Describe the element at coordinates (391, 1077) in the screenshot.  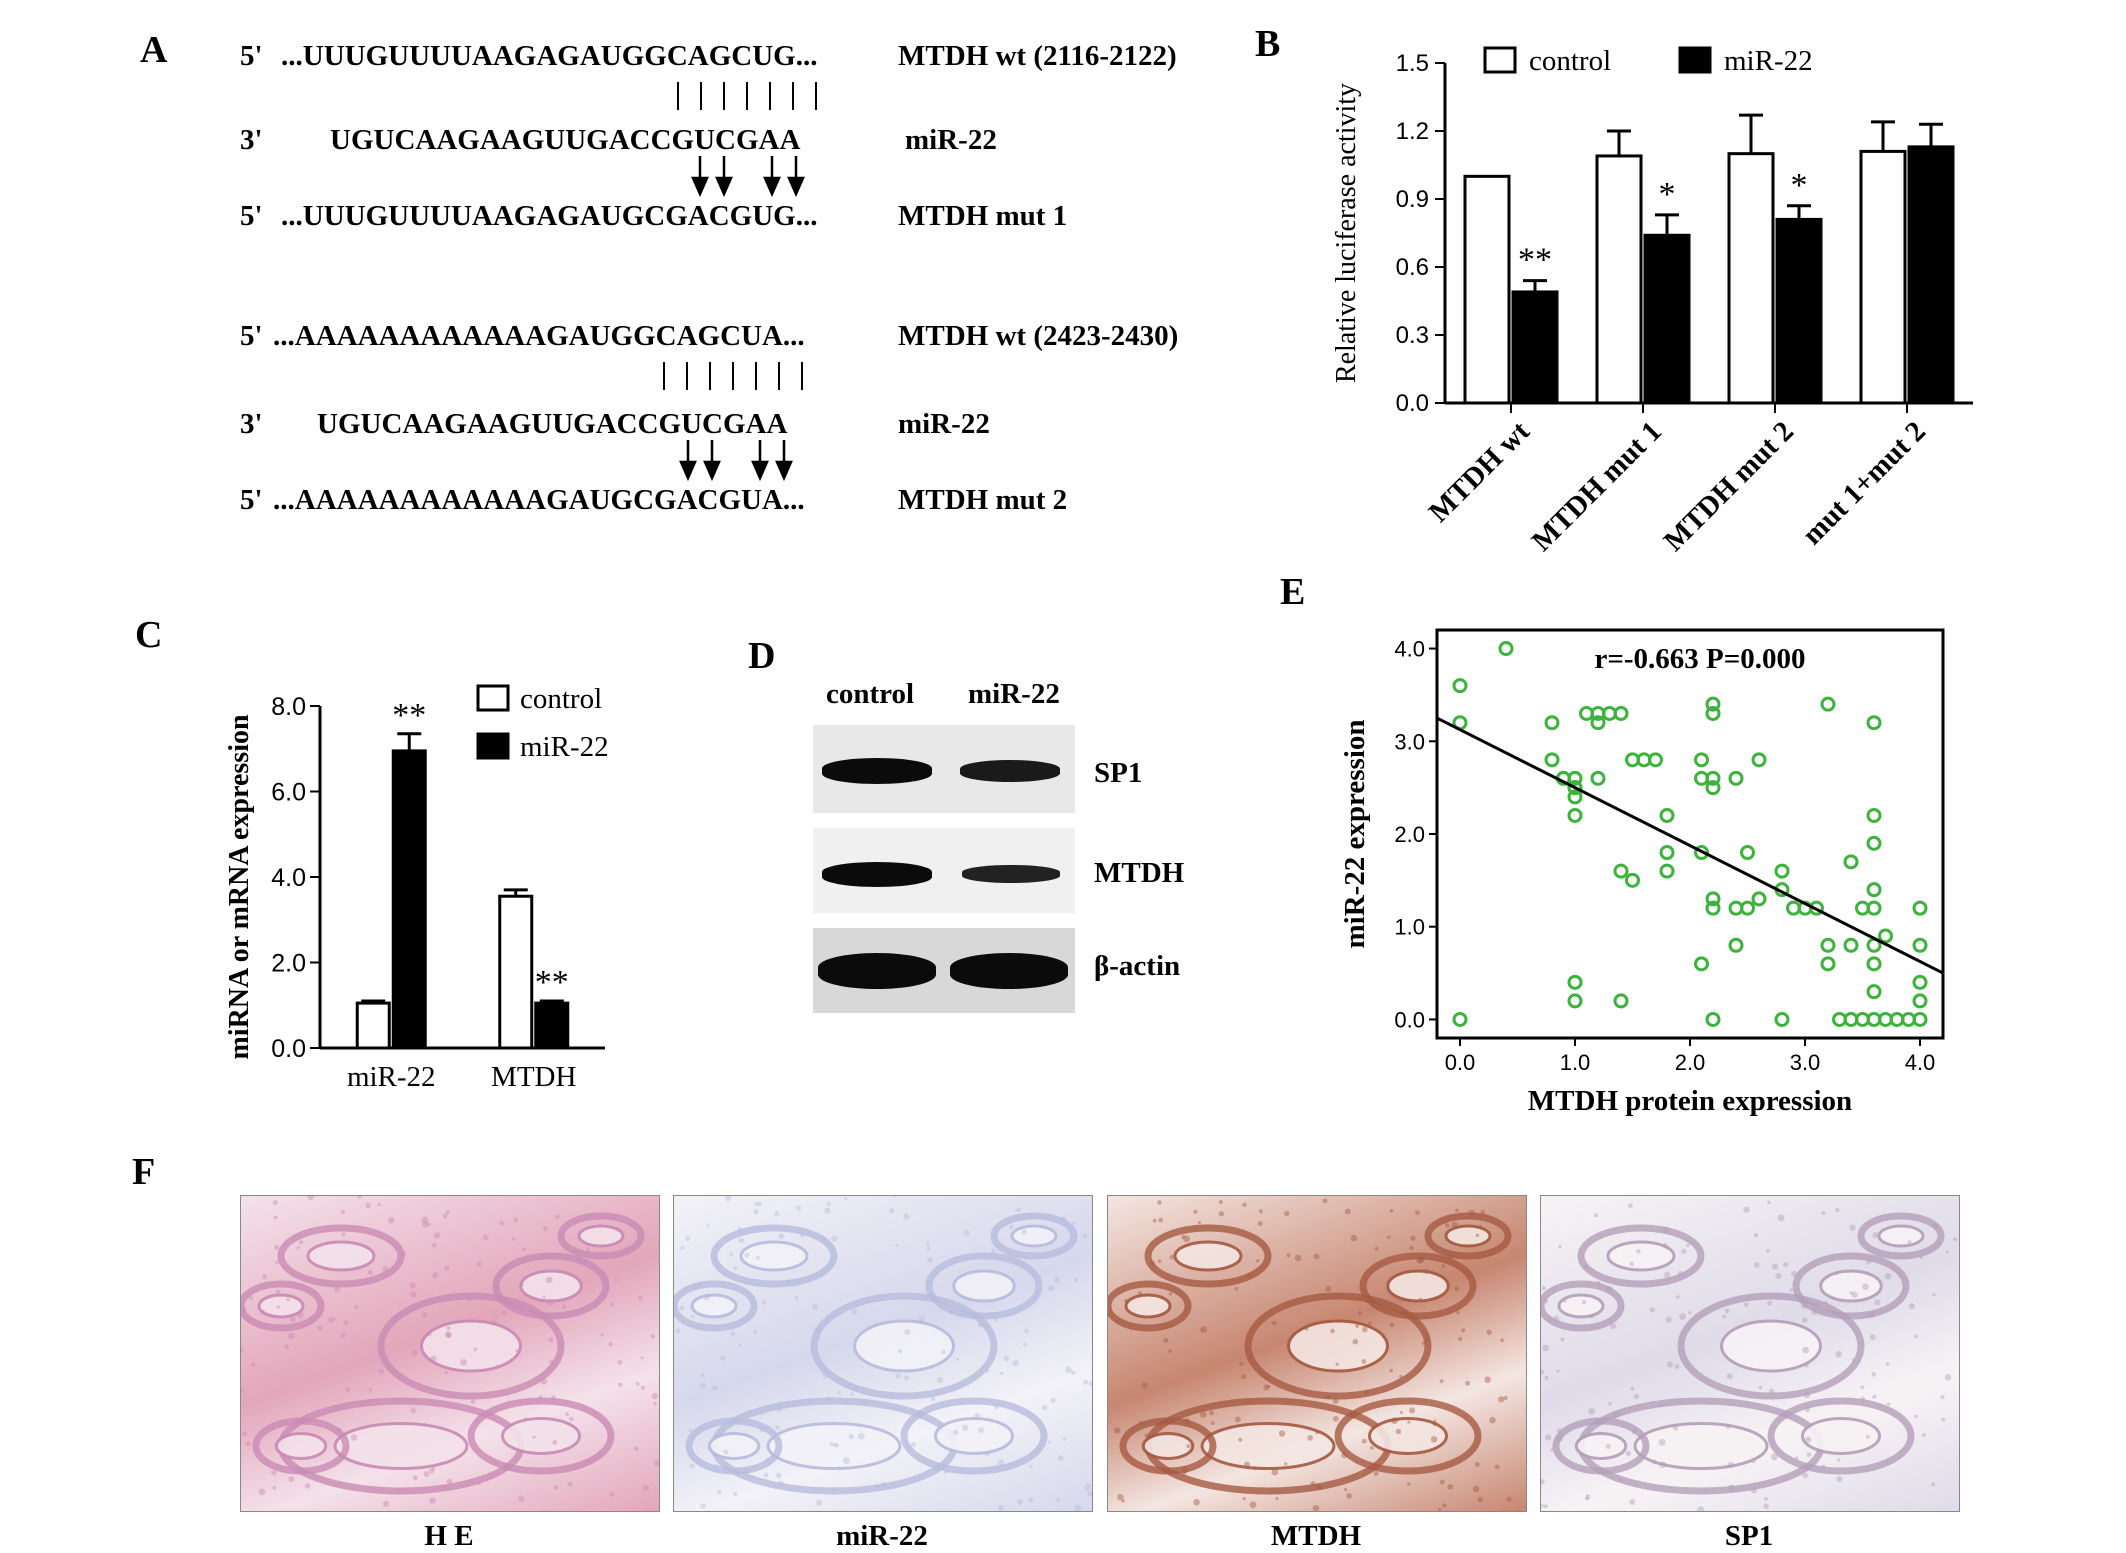
I see `x-tick-label: miR-22` at that location.